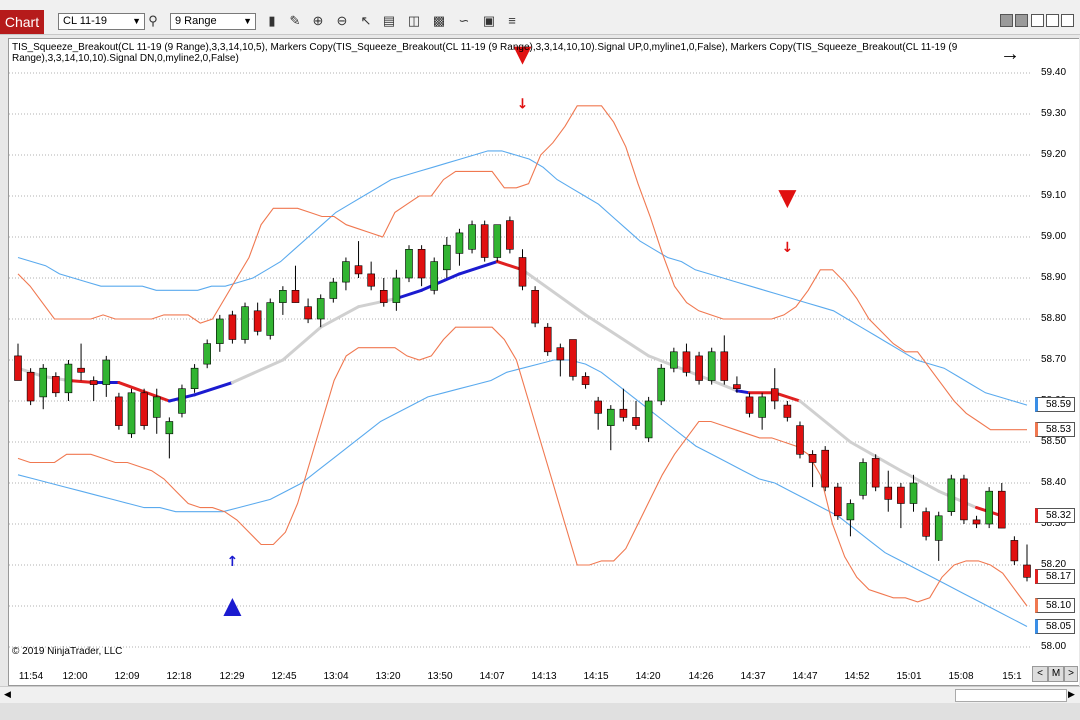  What do you see at coordinates (492, 676) in the screenshot?
I see `time-tick-label: 14:07` at bounding box center [492, 676].